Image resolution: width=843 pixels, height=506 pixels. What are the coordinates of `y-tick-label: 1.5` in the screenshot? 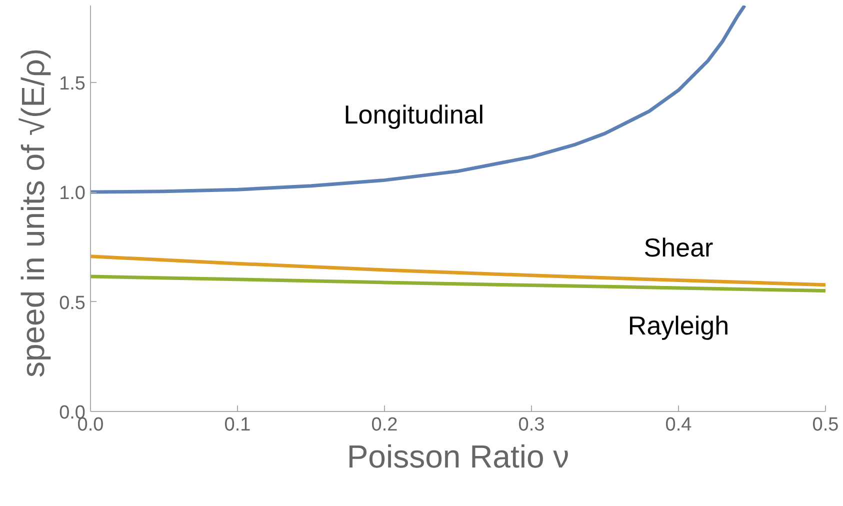 It's located at (72, 83).